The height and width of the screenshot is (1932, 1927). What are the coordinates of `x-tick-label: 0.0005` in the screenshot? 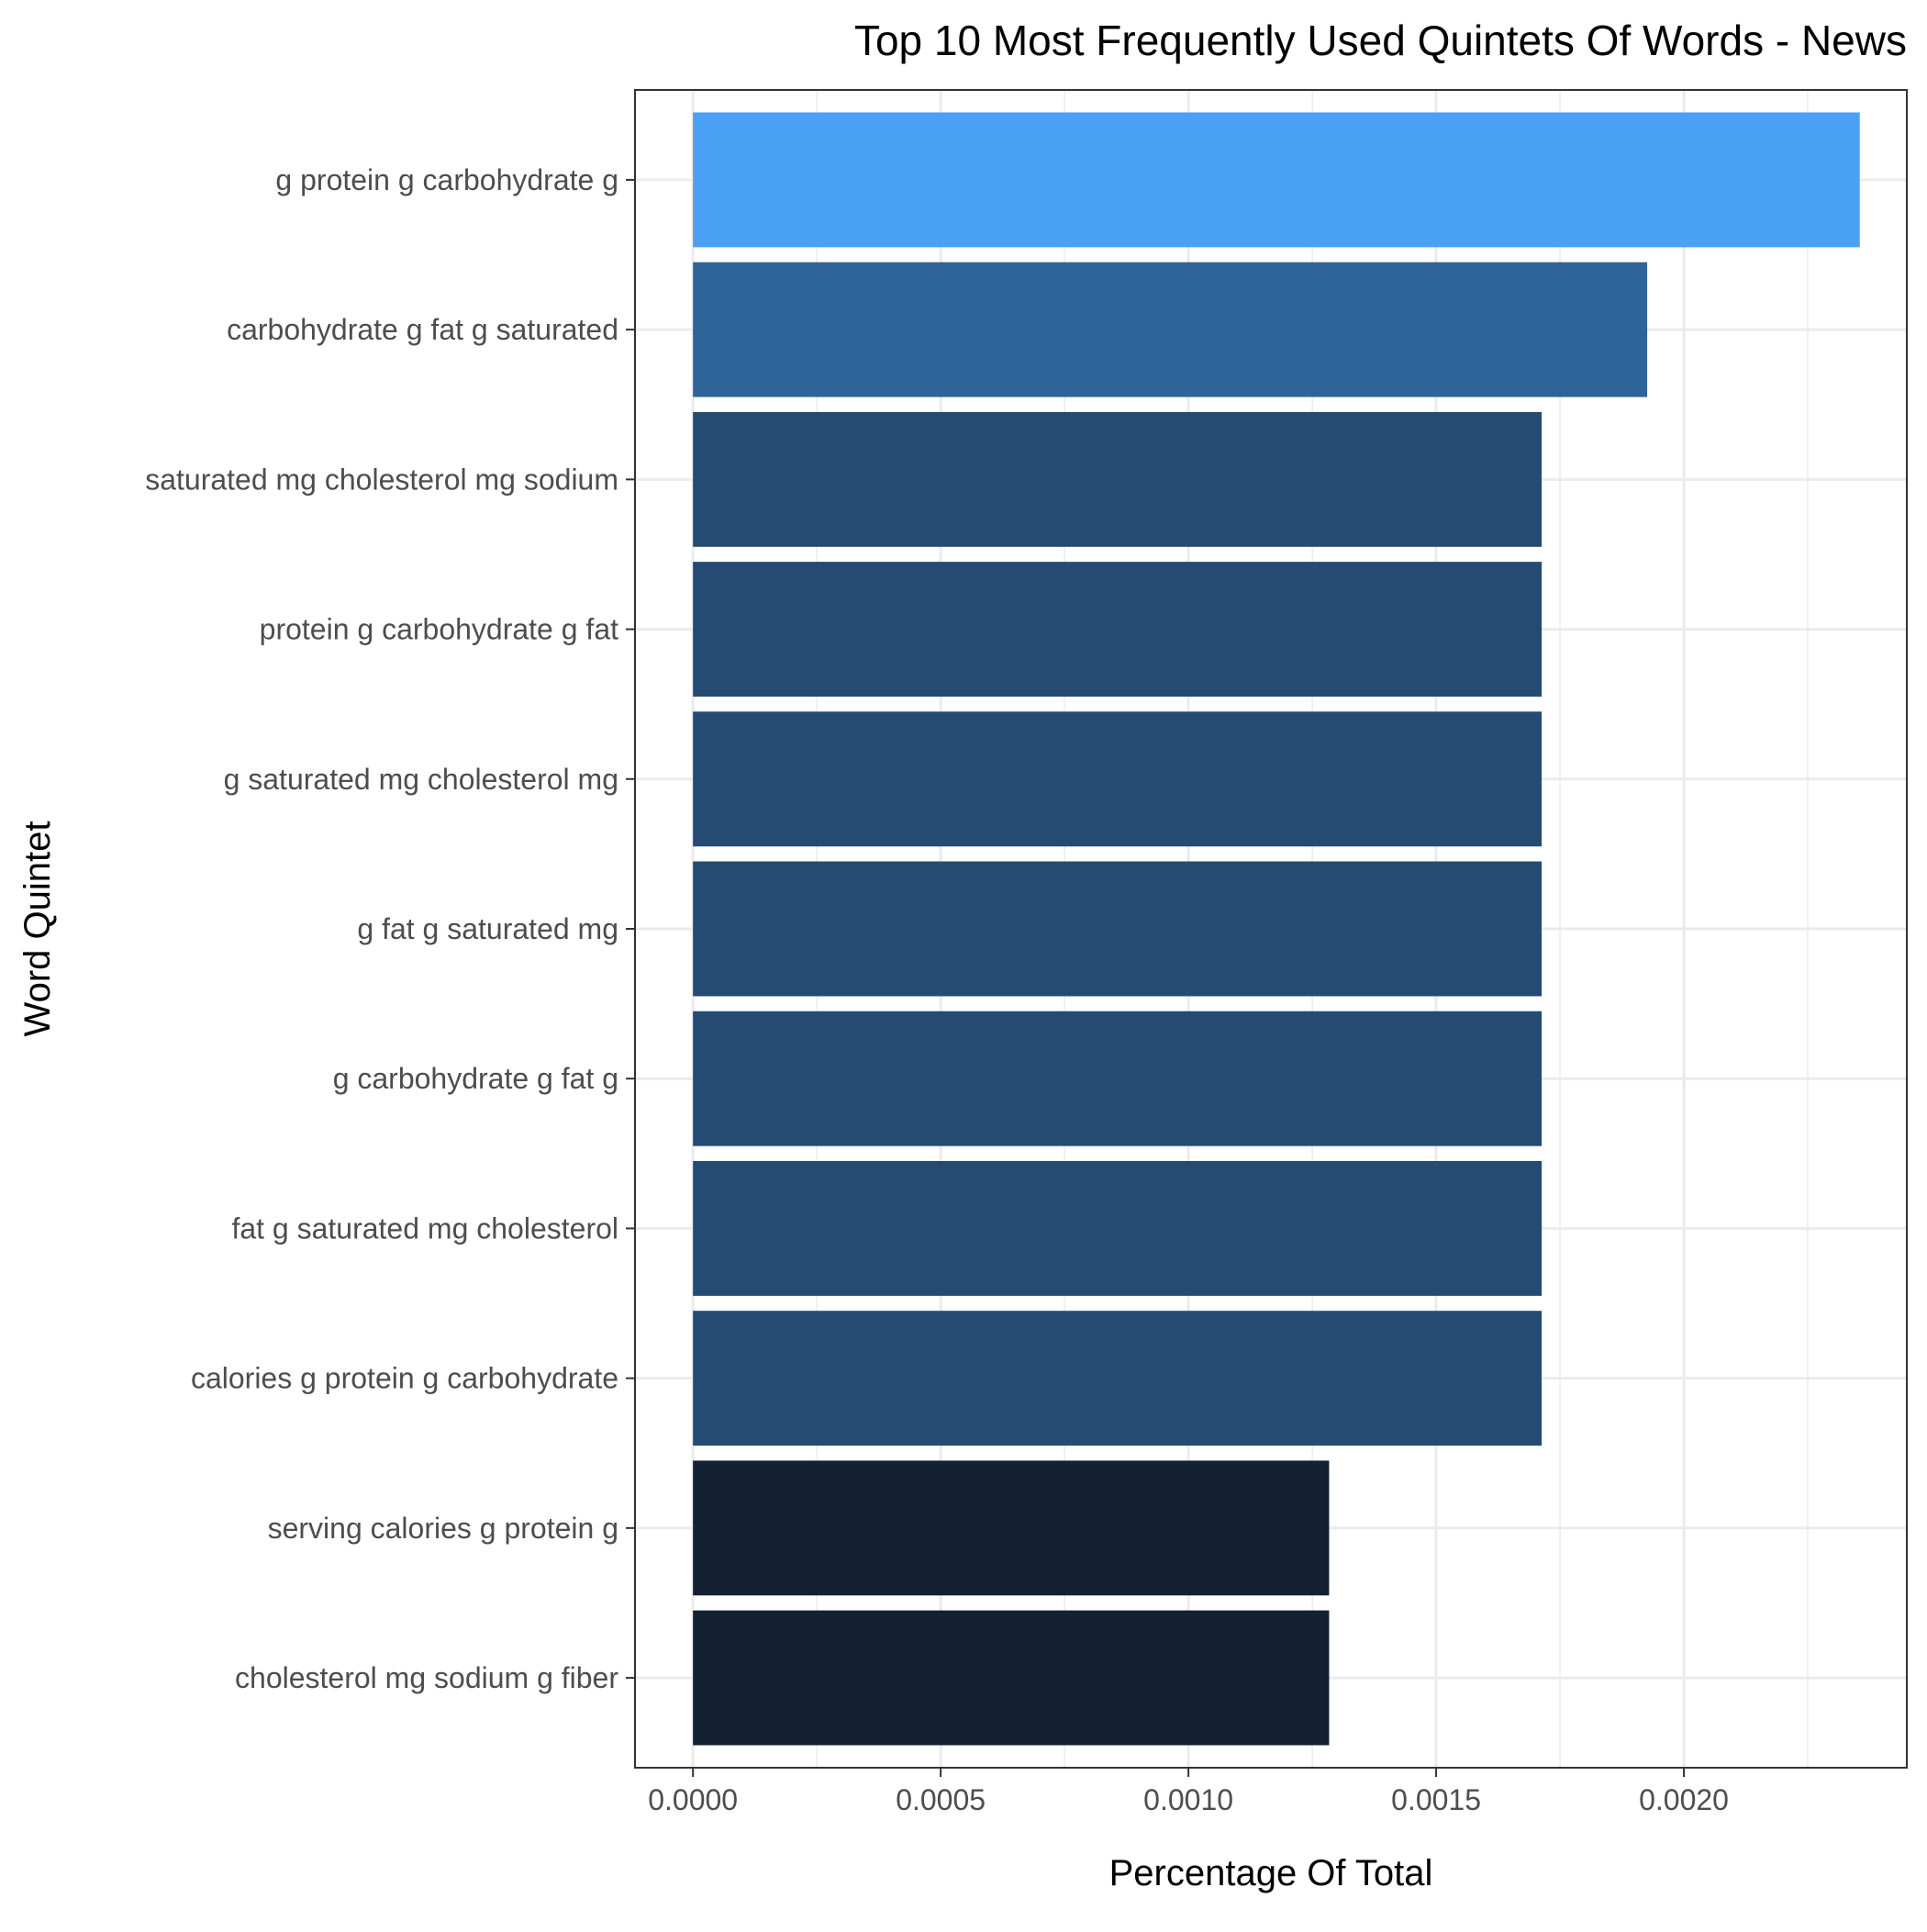 It's located at (941, 1799).